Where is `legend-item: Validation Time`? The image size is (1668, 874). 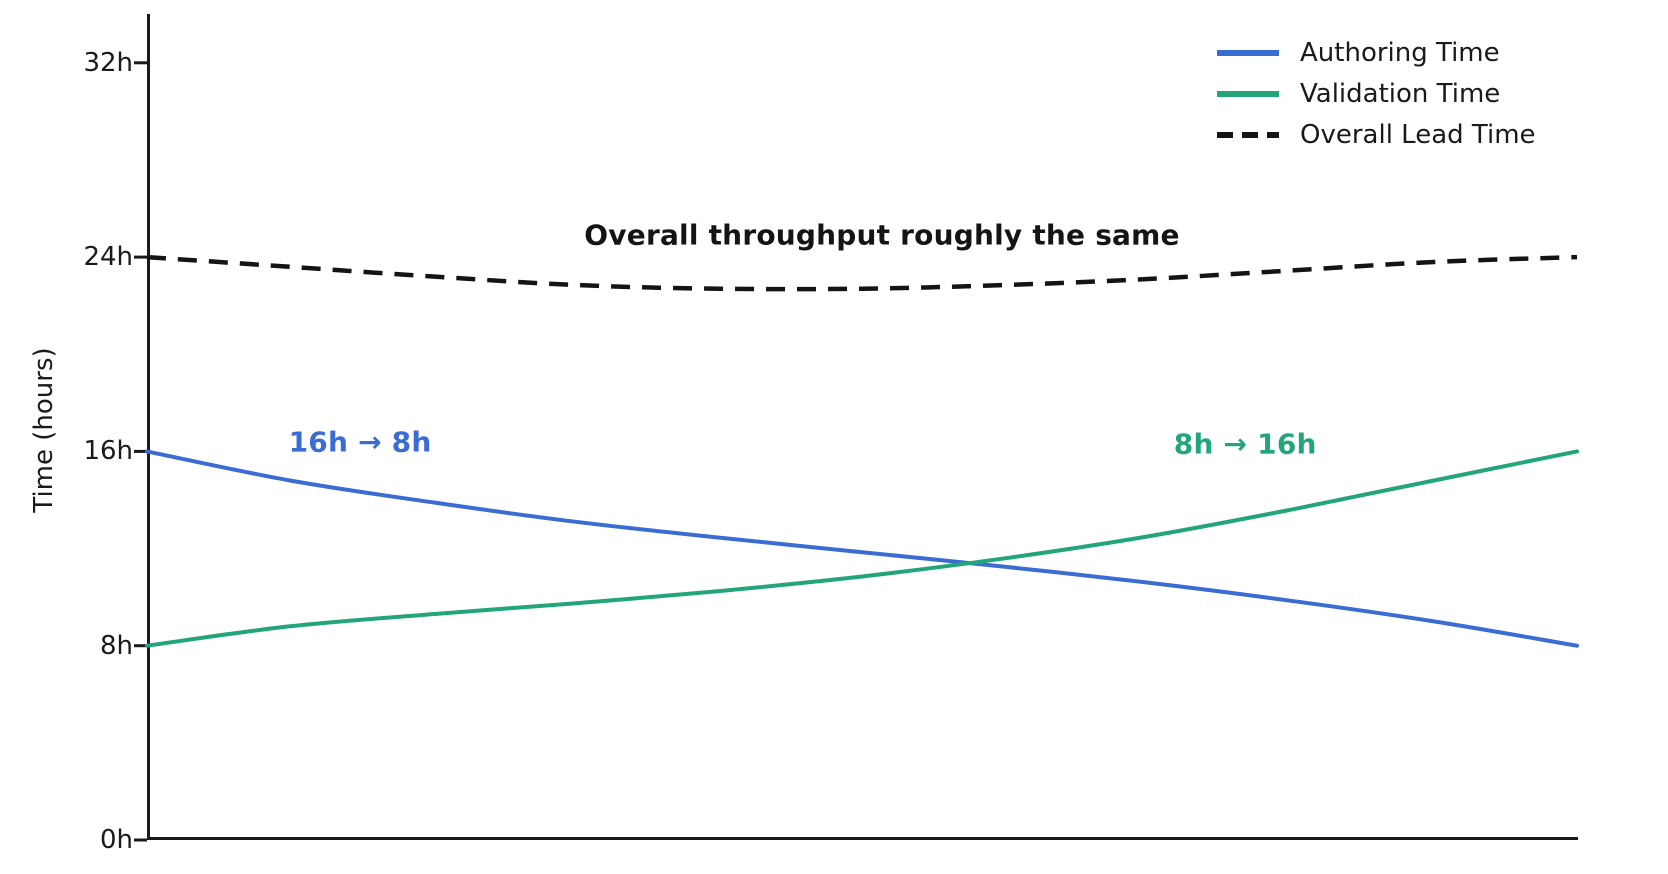 legend-item: Validation Time is located at coordinates (1376, 94).